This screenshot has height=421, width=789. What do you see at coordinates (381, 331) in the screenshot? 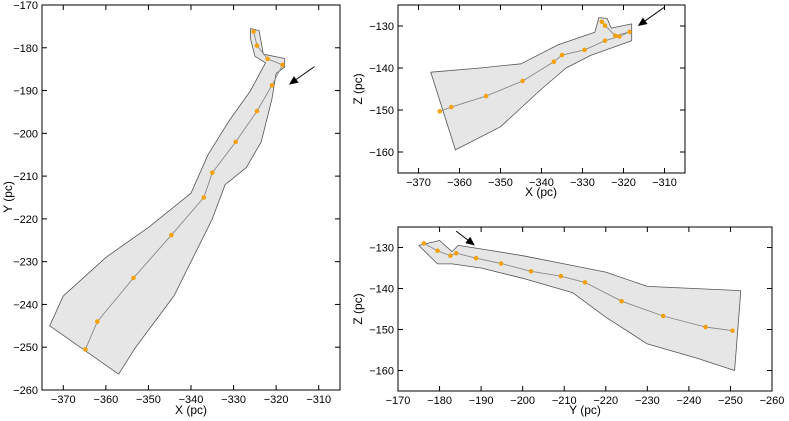
I see `yz-y-tick-label: −150` at bounding box center [381, 331].